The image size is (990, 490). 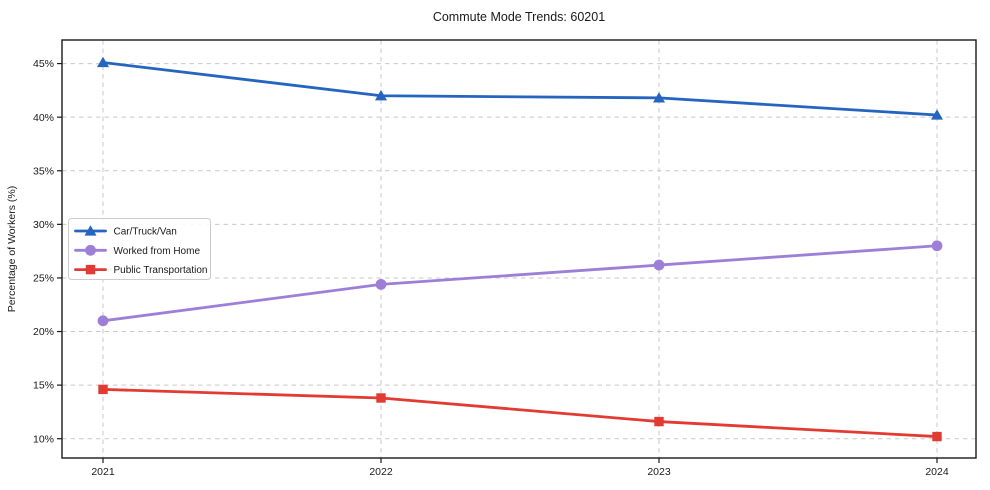 I want to click on legend-marker-circle, so click(x=90, y=250).